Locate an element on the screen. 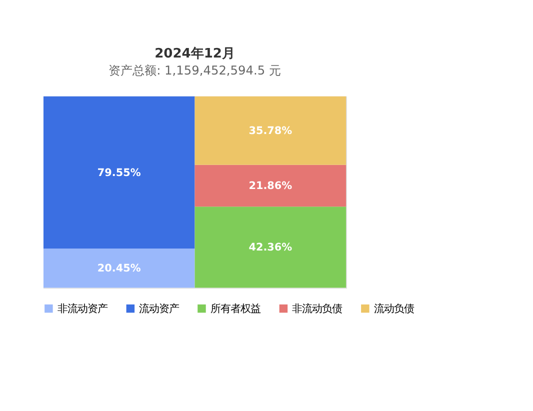 This screenshot has width=533, height=411. legend-label: 流动资产 is located at coordinates (159, 309).